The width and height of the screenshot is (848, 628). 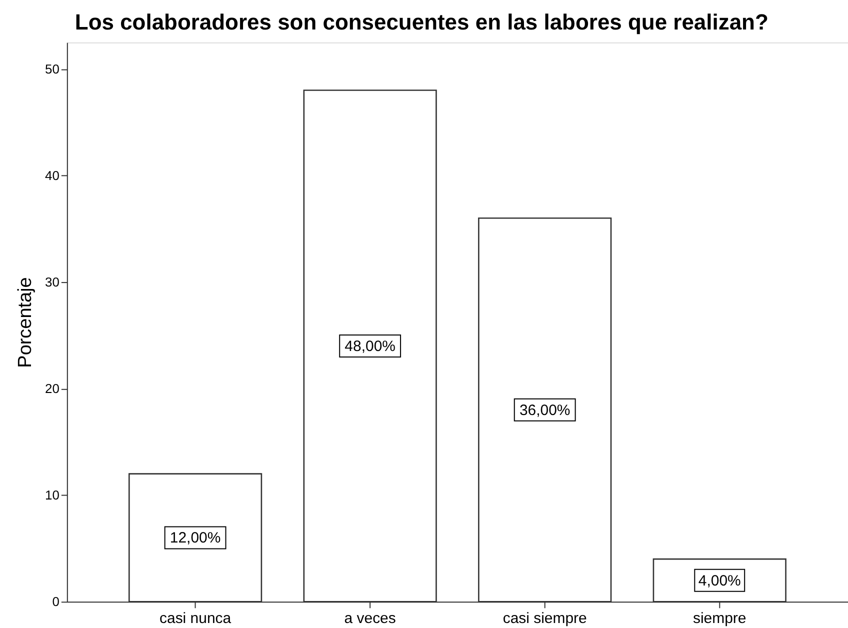 I want to click on y-axis-title: Porcentaje, so click(x=25, y=322).